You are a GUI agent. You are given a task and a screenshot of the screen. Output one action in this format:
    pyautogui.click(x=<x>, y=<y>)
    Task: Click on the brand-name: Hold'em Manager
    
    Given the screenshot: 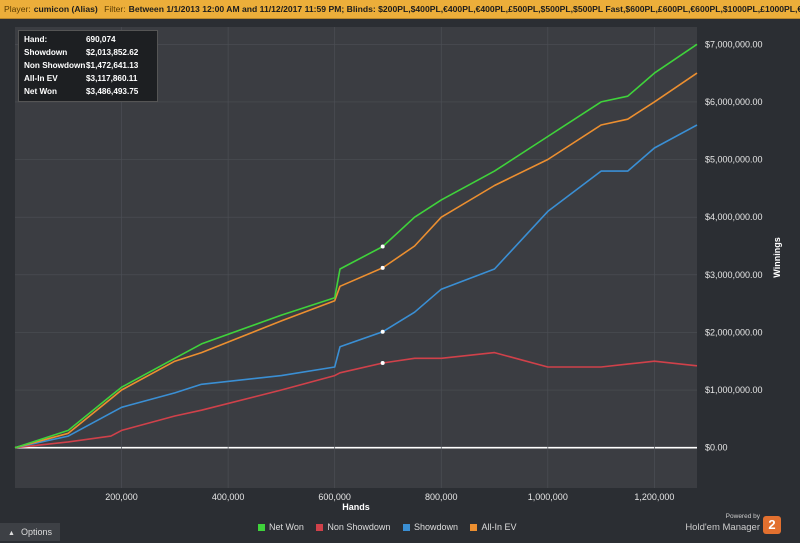 What is the action you would take?
    pyautogui.click(x=722, y=527)
    